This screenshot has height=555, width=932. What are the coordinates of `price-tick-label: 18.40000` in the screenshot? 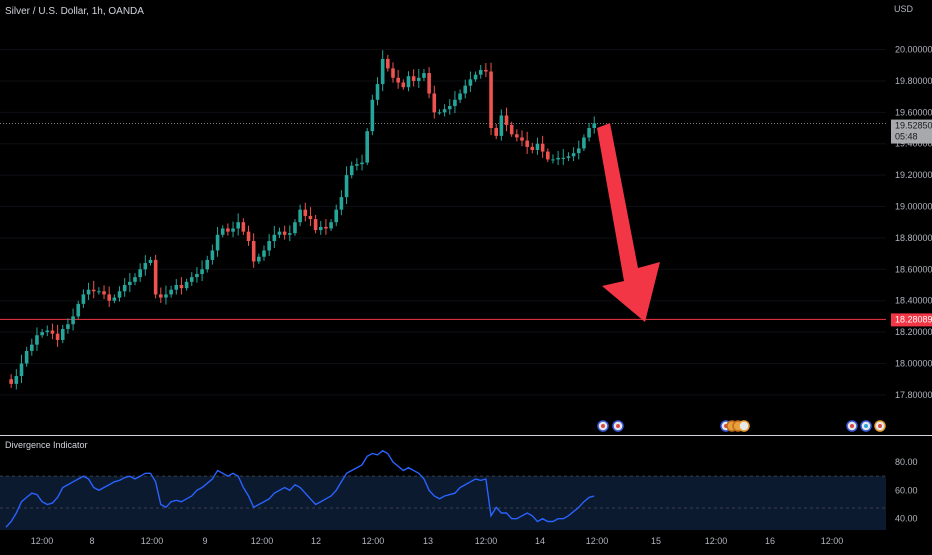 It's located at (913, 301).